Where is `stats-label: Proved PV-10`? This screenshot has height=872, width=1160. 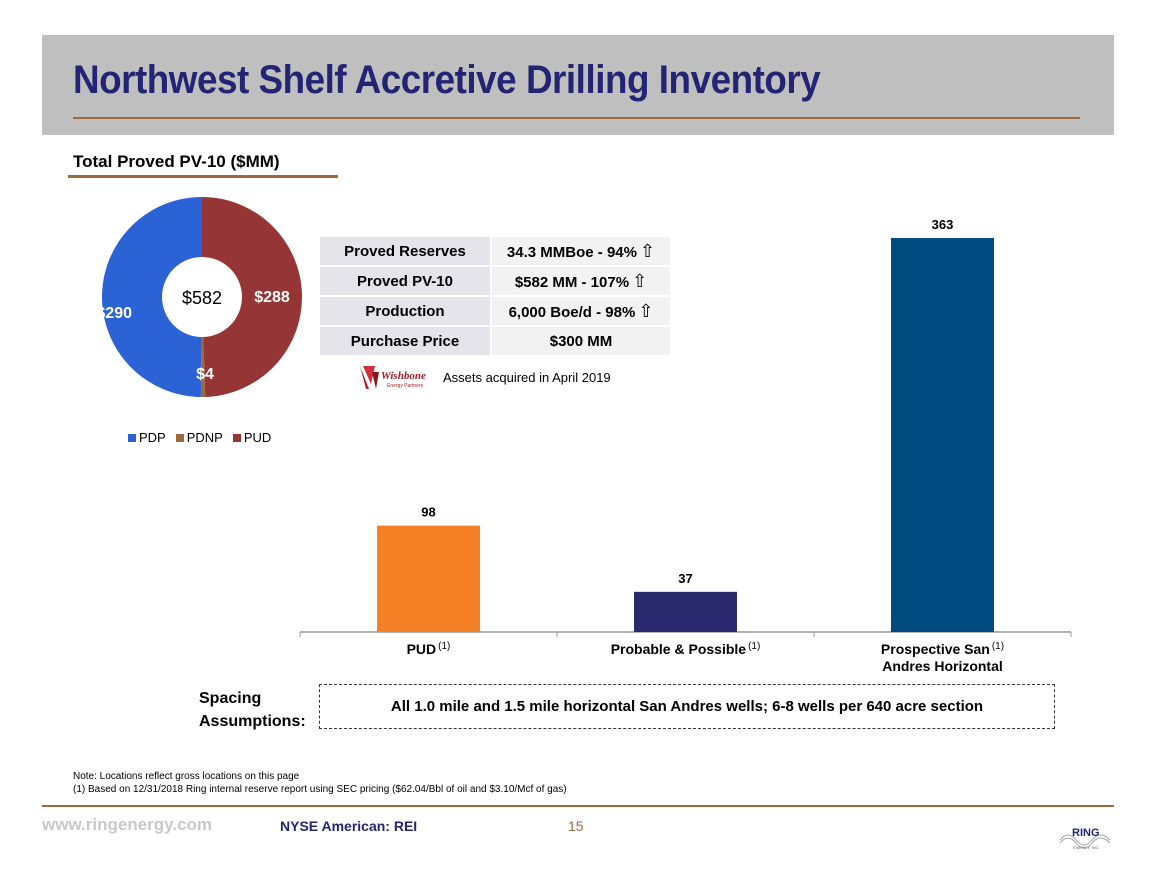 stats-label: Proved PV-10 is located at coordinates (406, 281).